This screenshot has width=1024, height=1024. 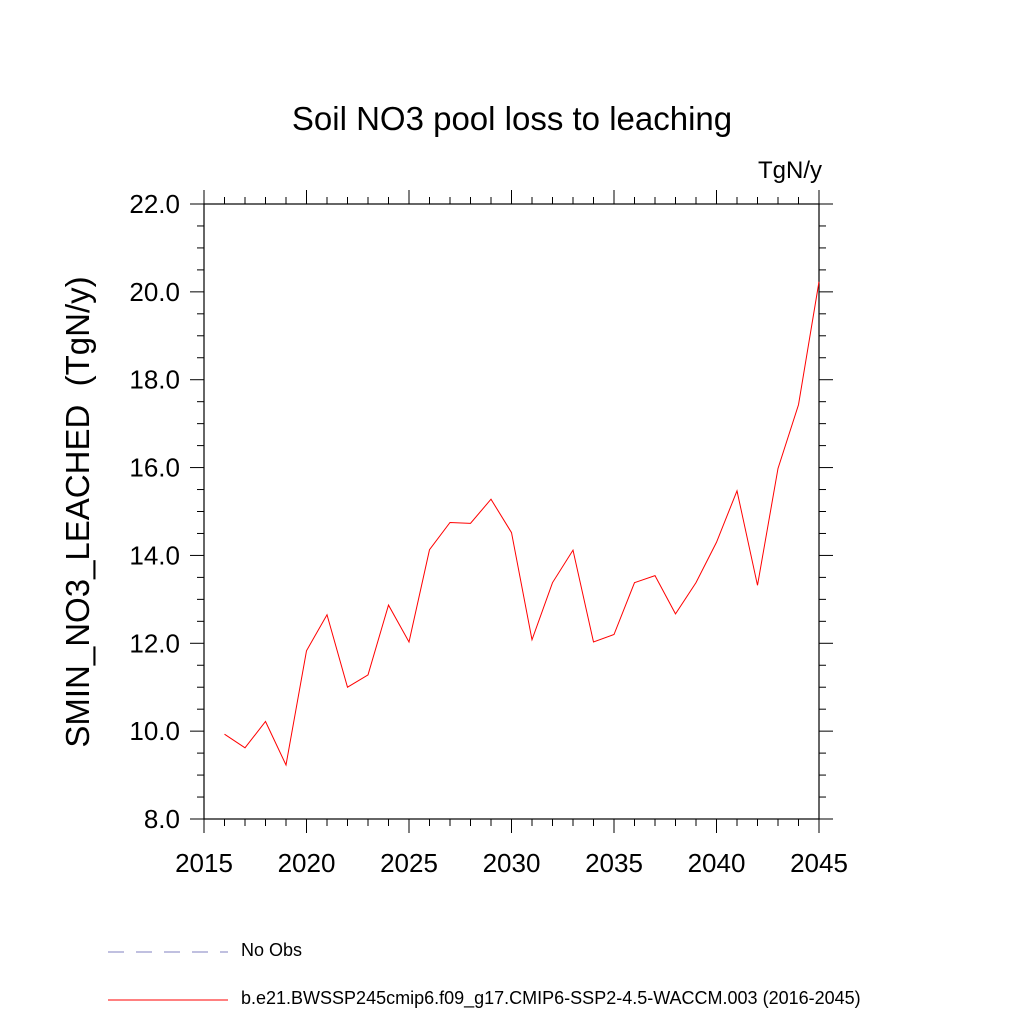 I want to click on y-tick-label: 8.0, so click(x=162, y=819).